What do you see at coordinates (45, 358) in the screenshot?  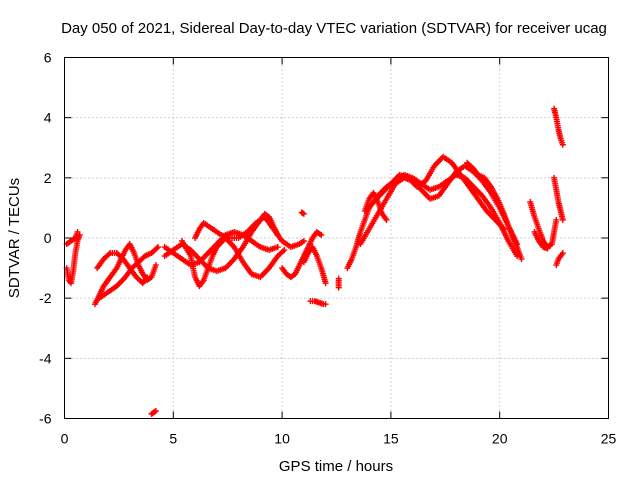 I see `y-tick-label: -4` at bounding box center [45, 358].